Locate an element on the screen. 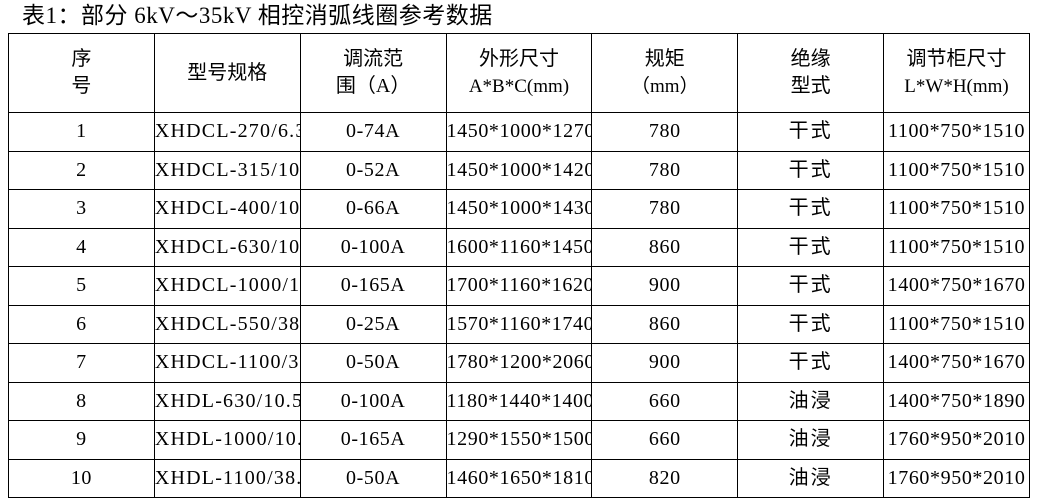 The width and height of the screenshot is (1037, 501). cell-model: XHDCL-400/10.5 is located at coordinates (227, 209).